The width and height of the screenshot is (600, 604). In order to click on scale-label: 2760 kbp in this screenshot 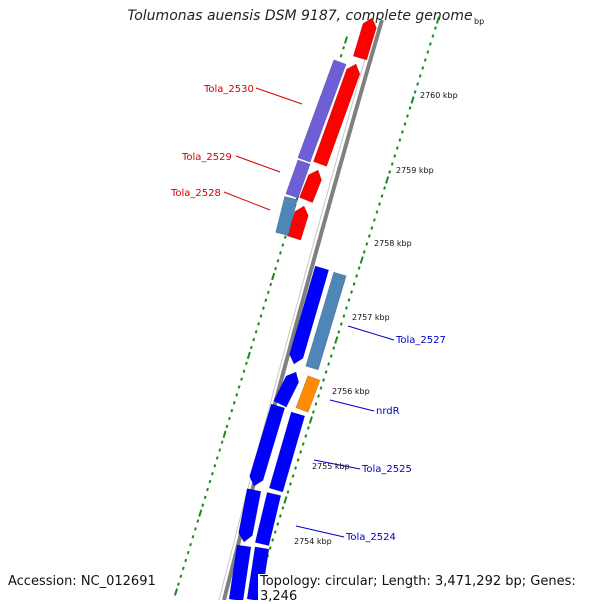, I will do `click(439, 95)`.